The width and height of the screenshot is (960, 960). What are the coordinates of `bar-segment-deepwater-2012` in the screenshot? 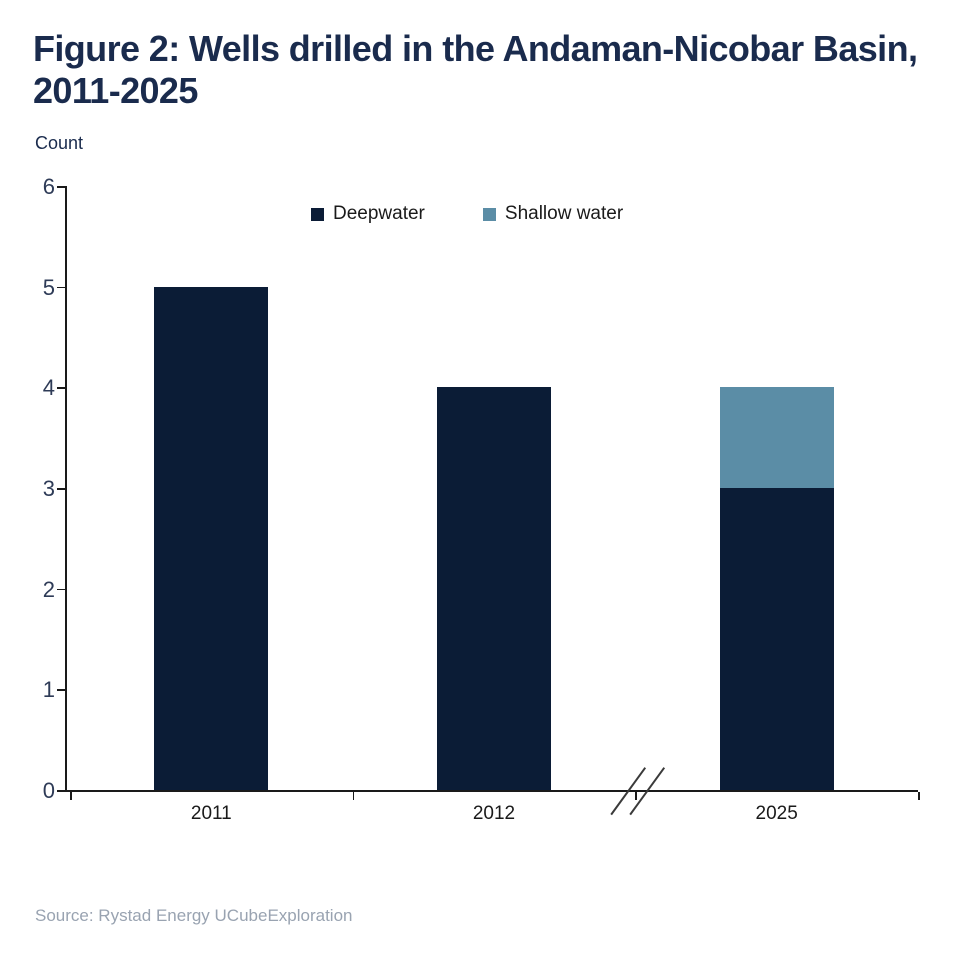 It's located at (494, 588).